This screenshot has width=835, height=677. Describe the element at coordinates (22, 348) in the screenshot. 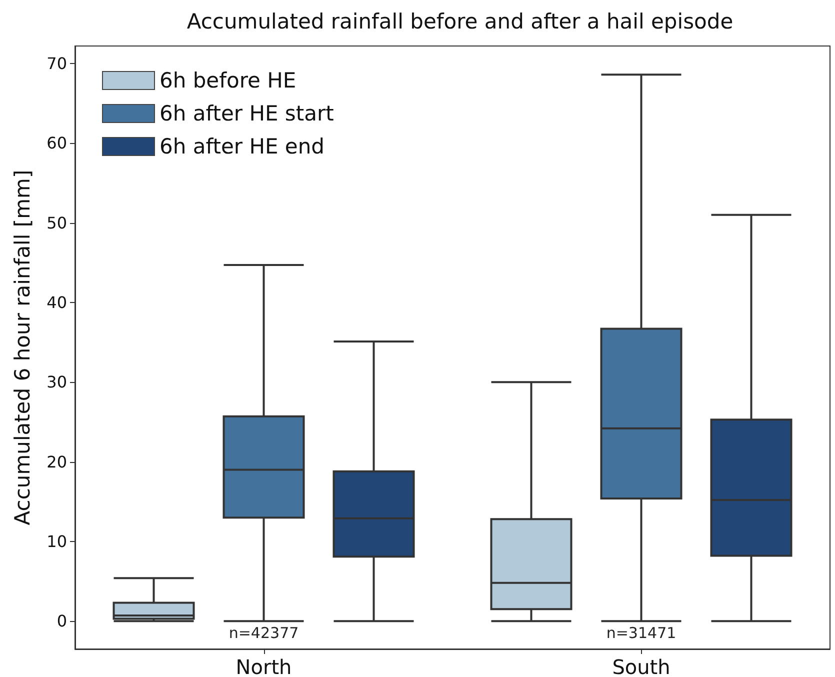

I see `y-axis-title: Accumulated 6 hour rainfall [mm]` at that location.